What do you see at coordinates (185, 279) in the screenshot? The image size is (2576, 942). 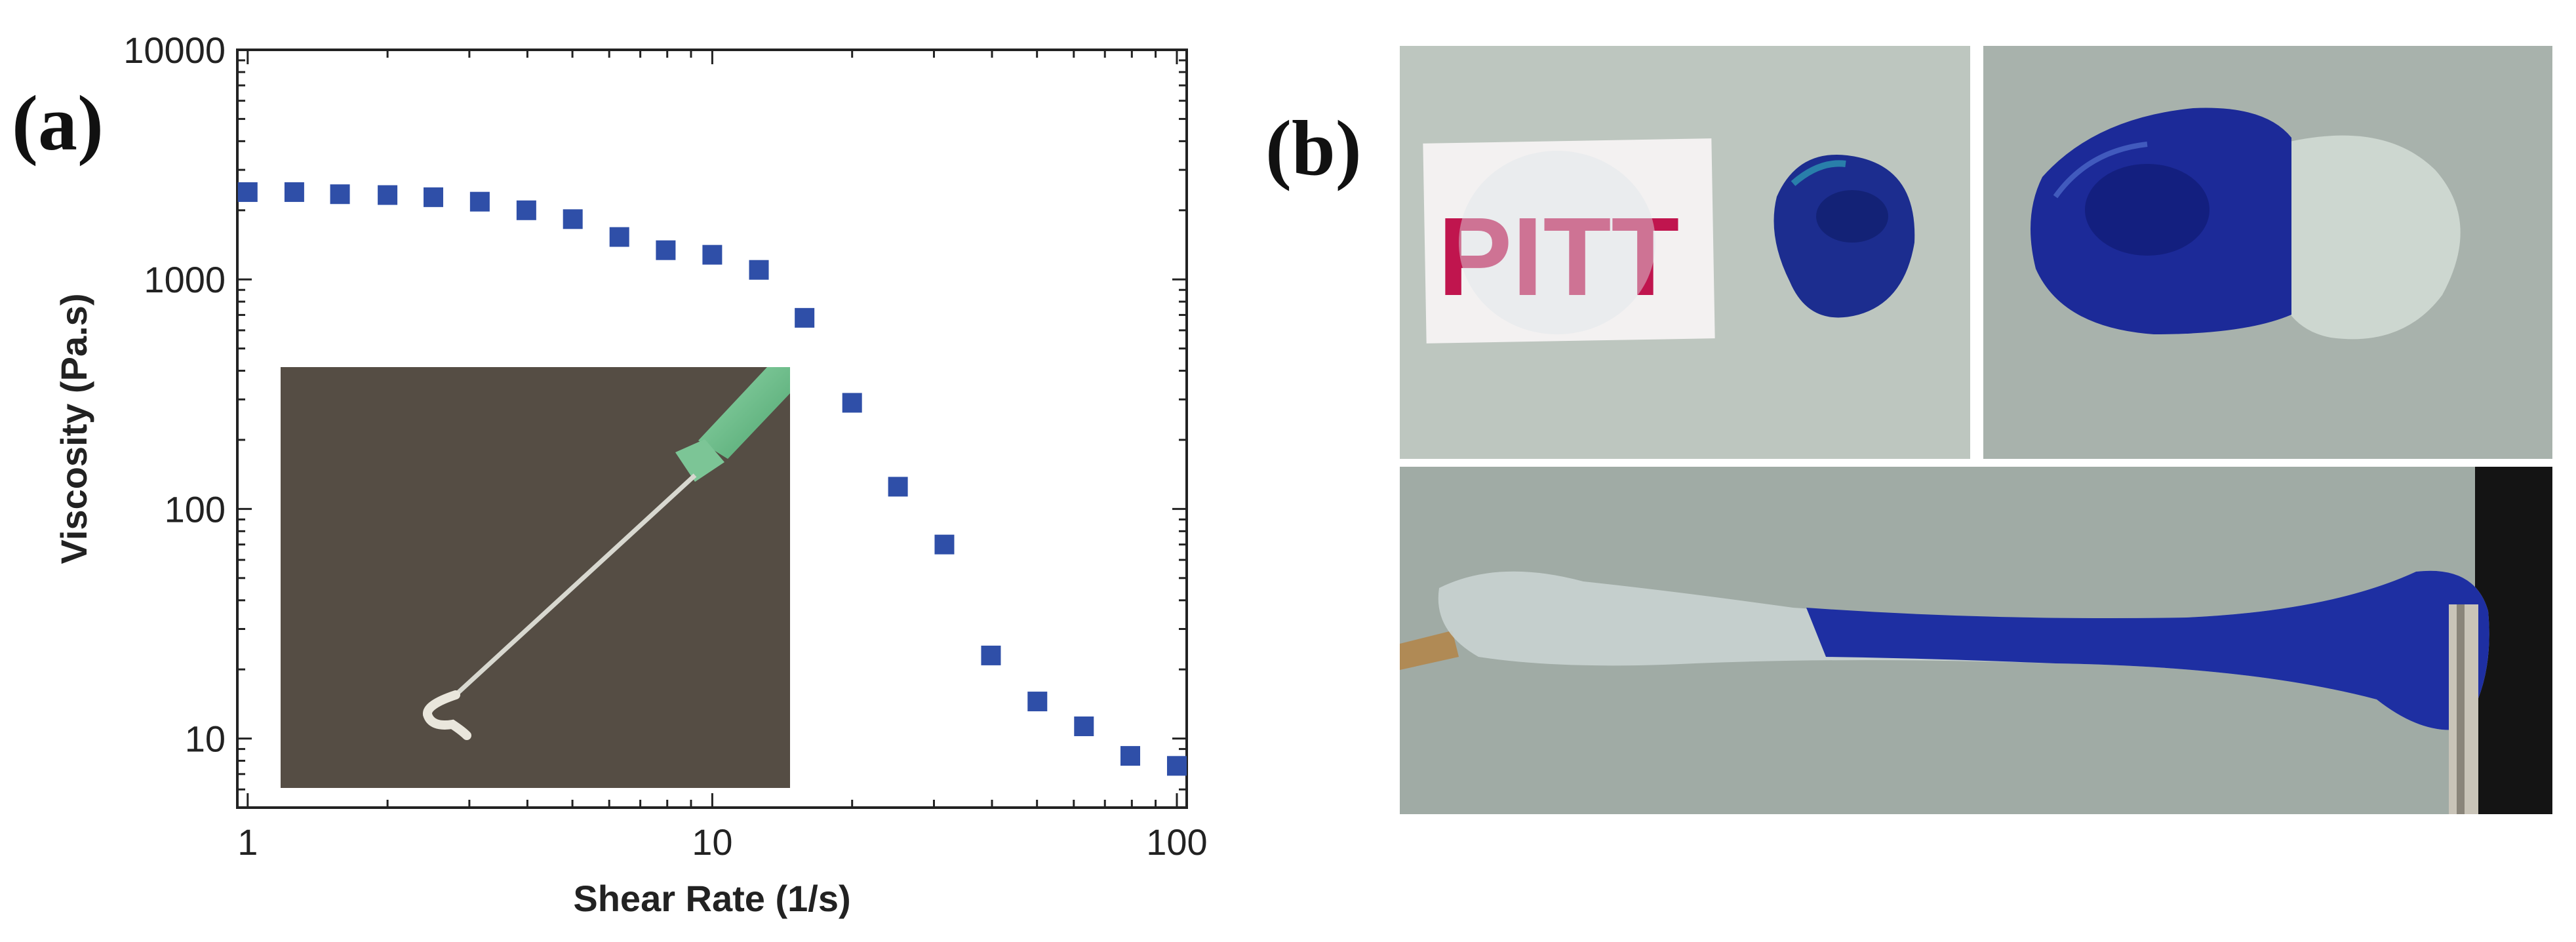 I see `y-tick-label: 1000` at bounding box center [185, 279].